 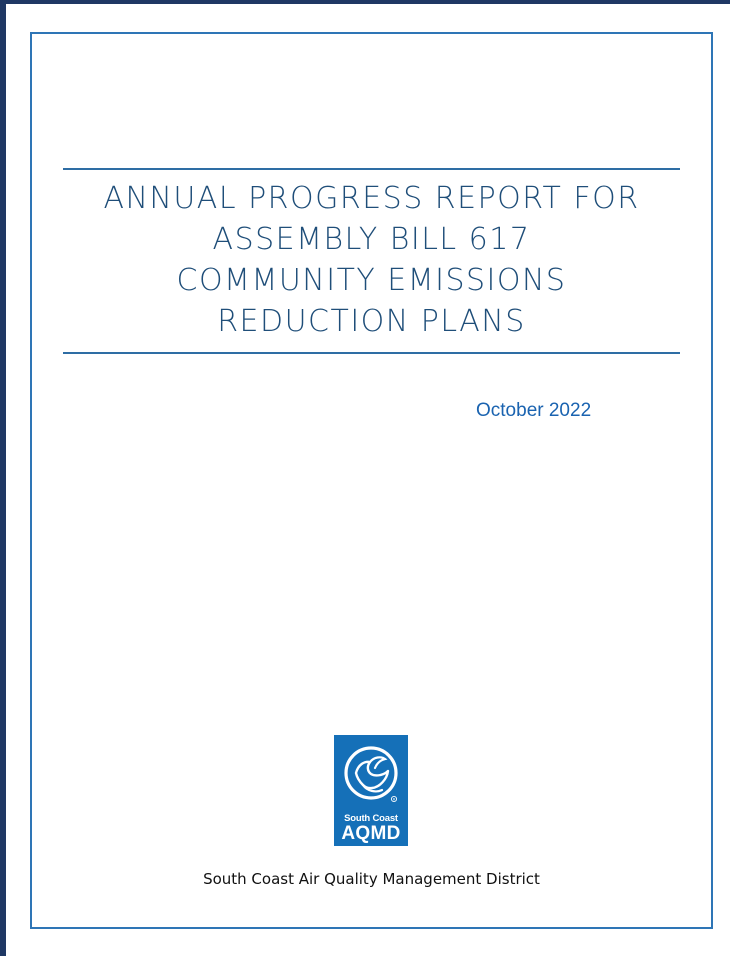 I want to click on title-rule-top, so click(x=371, y=169).